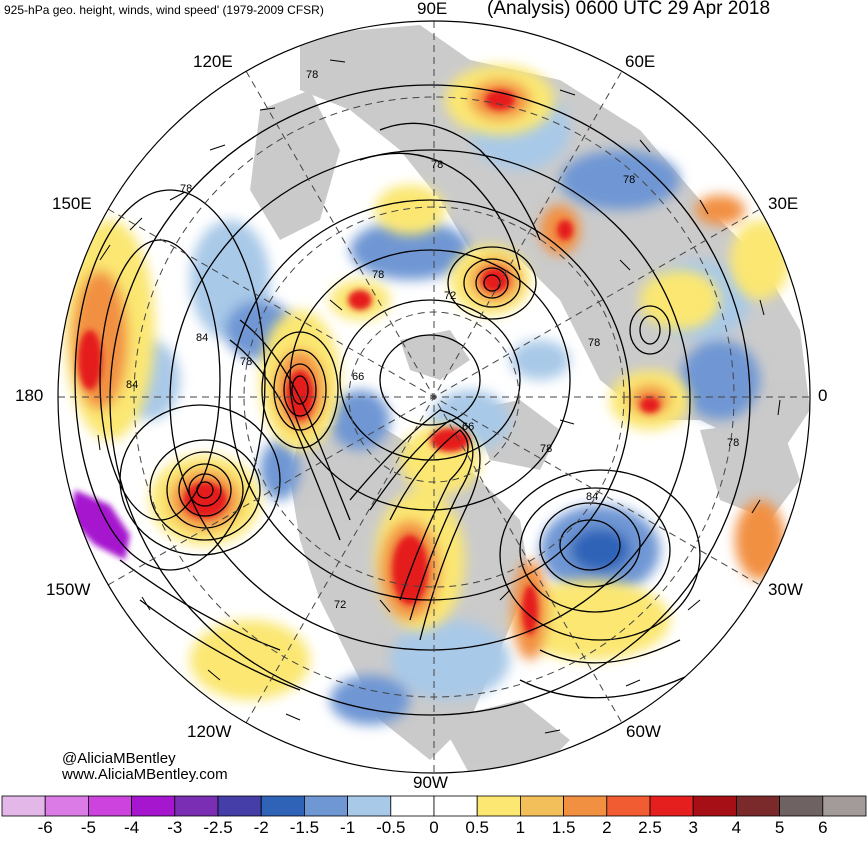  I want to click on colorbar-tick-label: -1, so click(348, 827).